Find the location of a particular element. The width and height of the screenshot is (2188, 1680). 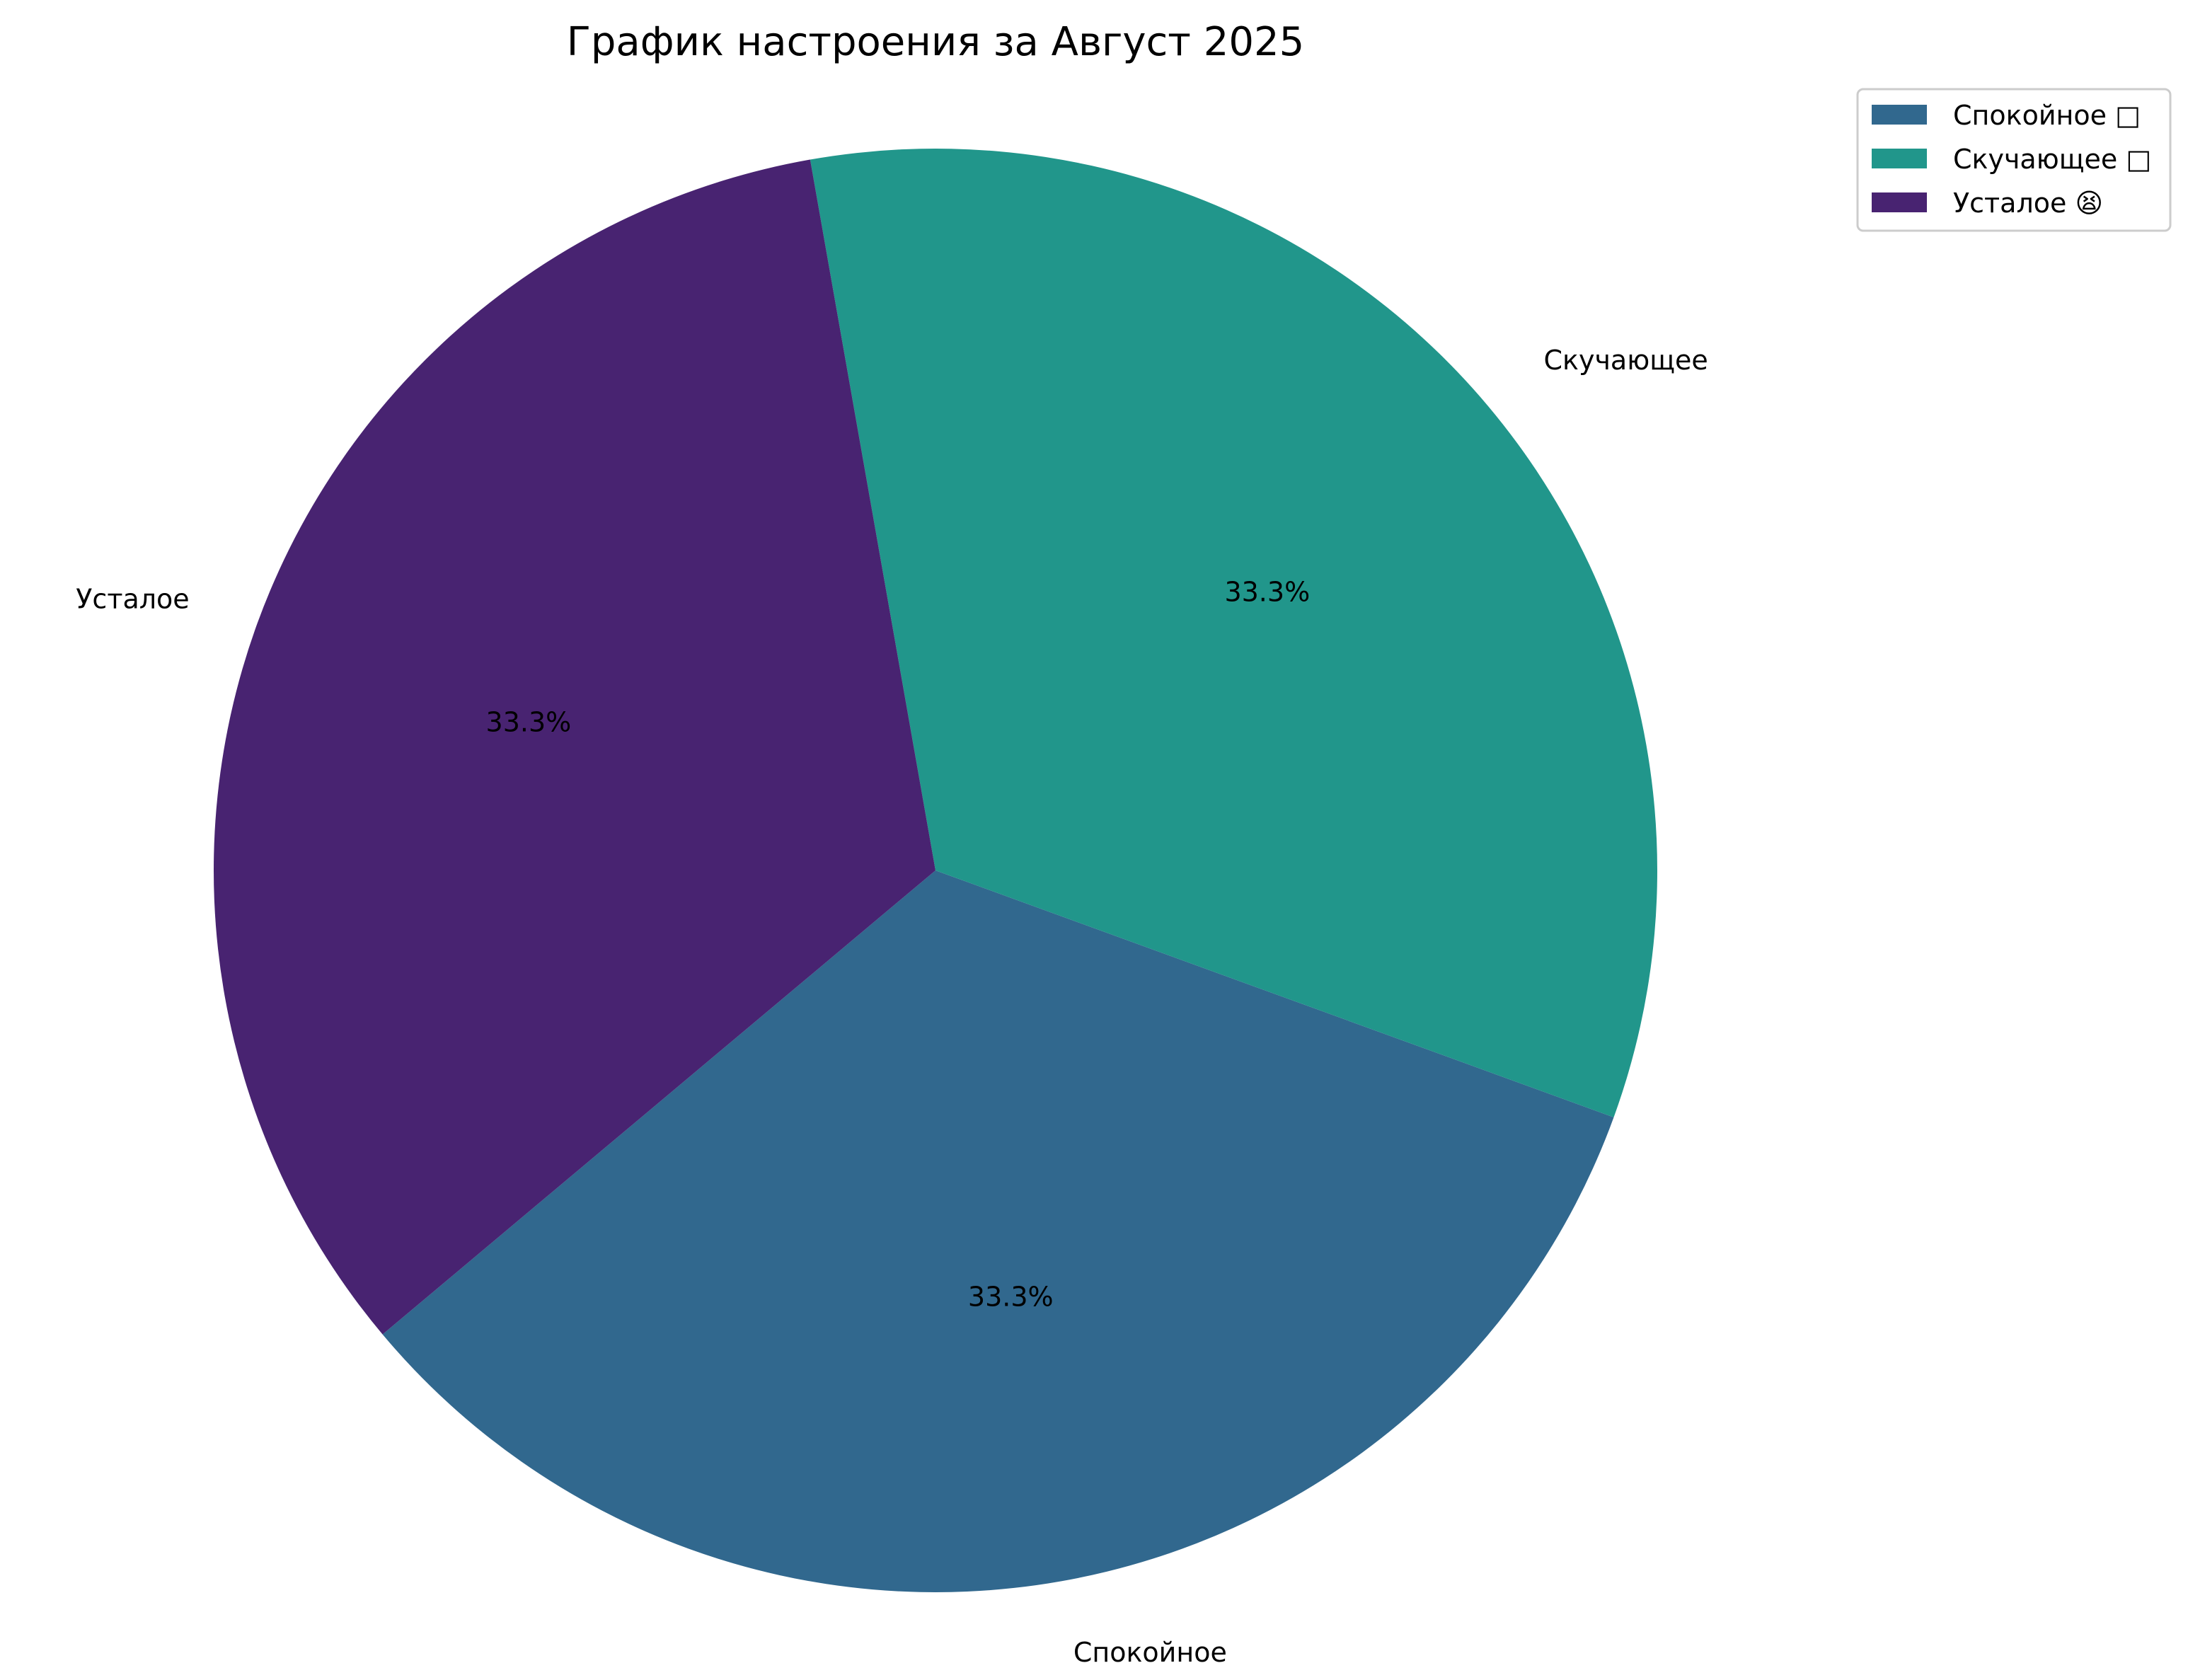

percent-label-tired: 33.3% is located at coordinates (529, 723).